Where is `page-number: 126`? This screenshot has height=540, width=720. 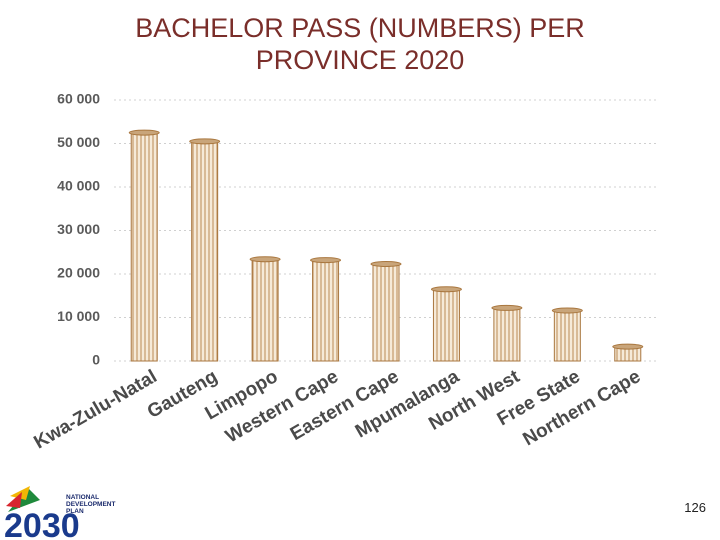
page-number: 126 is located at coordinates (695, 507).